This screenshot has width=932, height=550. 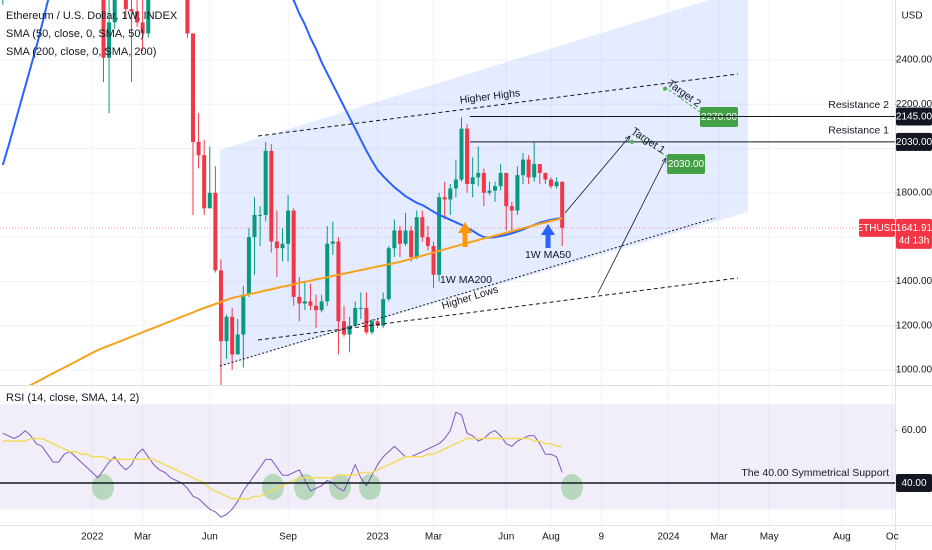 I want to click on ma200-arrow, so click(x=465, y=234).